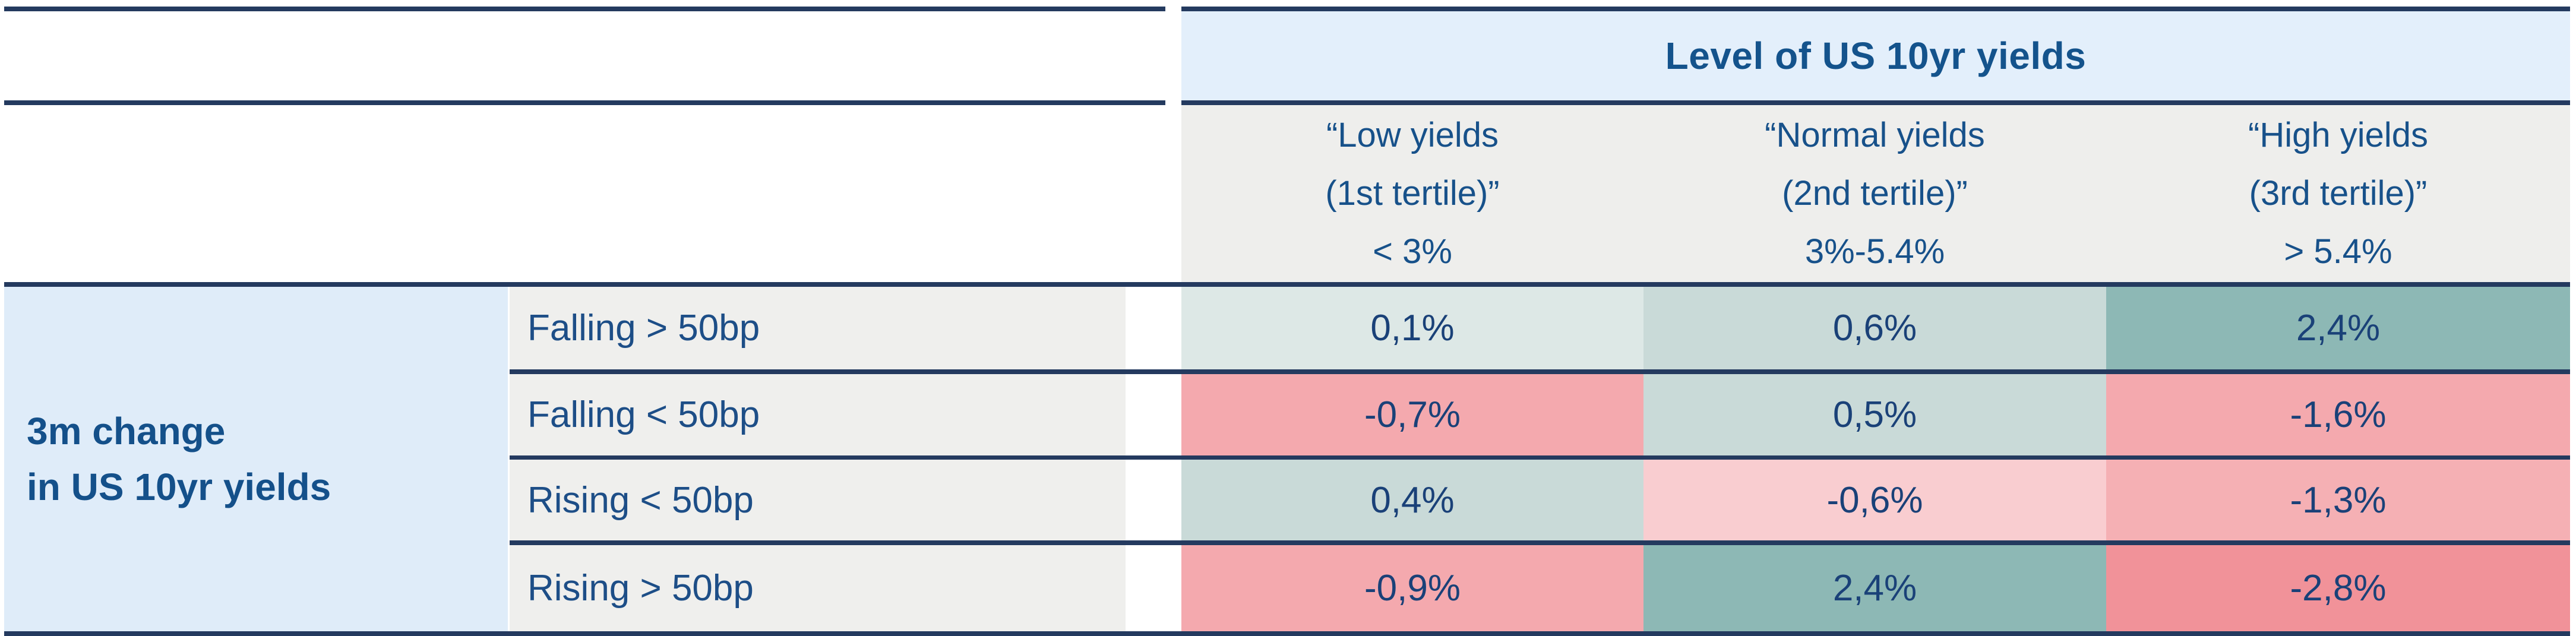  I want to click on heatmap-cell: 0,5%, so click(1874, 414).